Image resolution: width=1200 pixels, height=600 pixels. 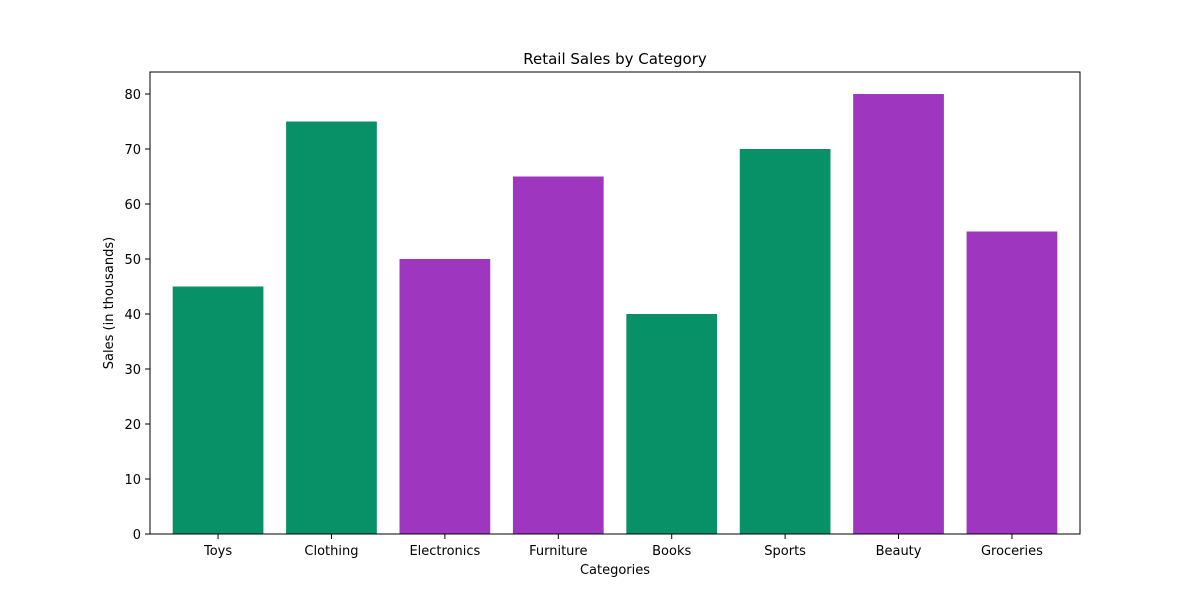 I want to click on y-axis: 0 10 20 30 40 50 60 70 80, so click(x=137, y=315).